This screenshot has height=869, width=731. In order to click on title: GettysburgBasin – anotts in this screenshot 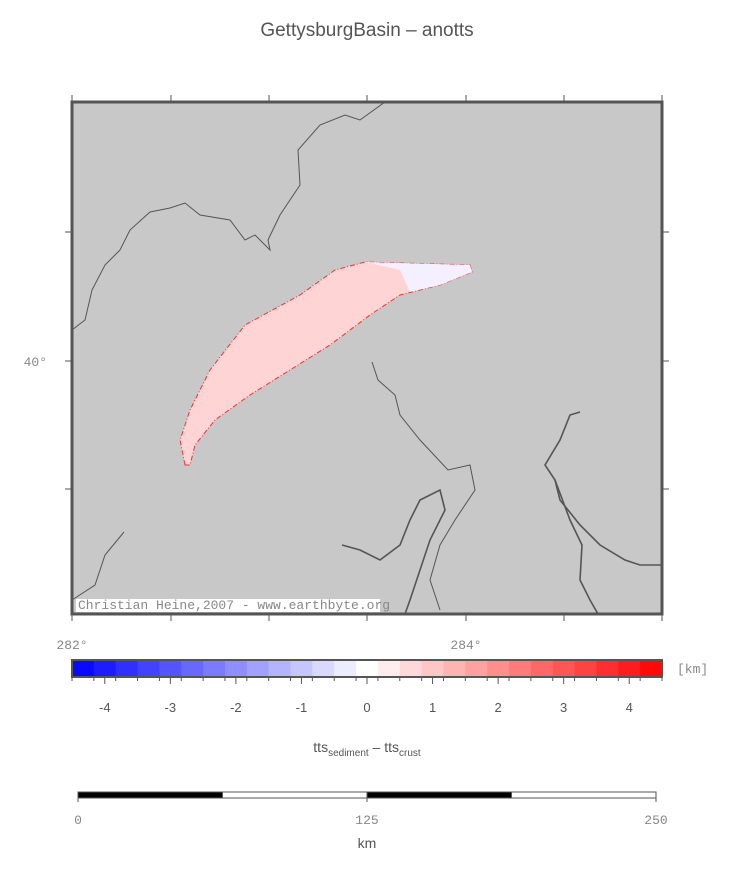, I will do `click(366, 30)`.